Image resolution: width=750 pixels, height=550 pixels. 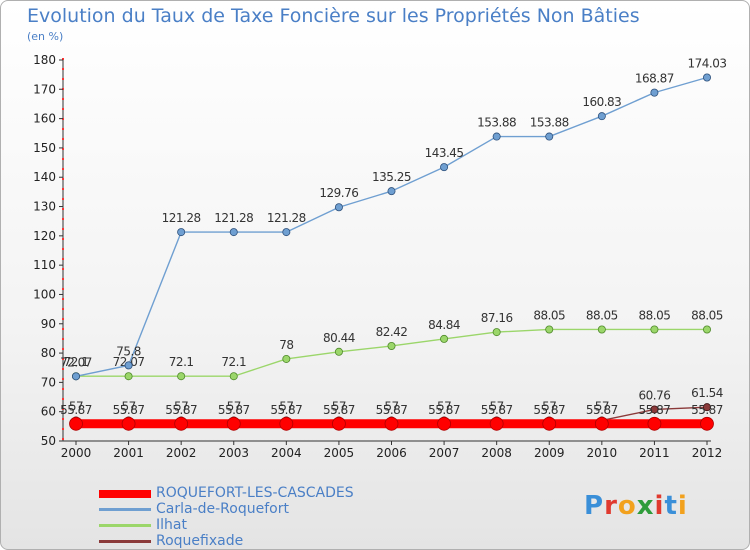 I want to click on y-tick-label: 60, so click(x=48, y=412).